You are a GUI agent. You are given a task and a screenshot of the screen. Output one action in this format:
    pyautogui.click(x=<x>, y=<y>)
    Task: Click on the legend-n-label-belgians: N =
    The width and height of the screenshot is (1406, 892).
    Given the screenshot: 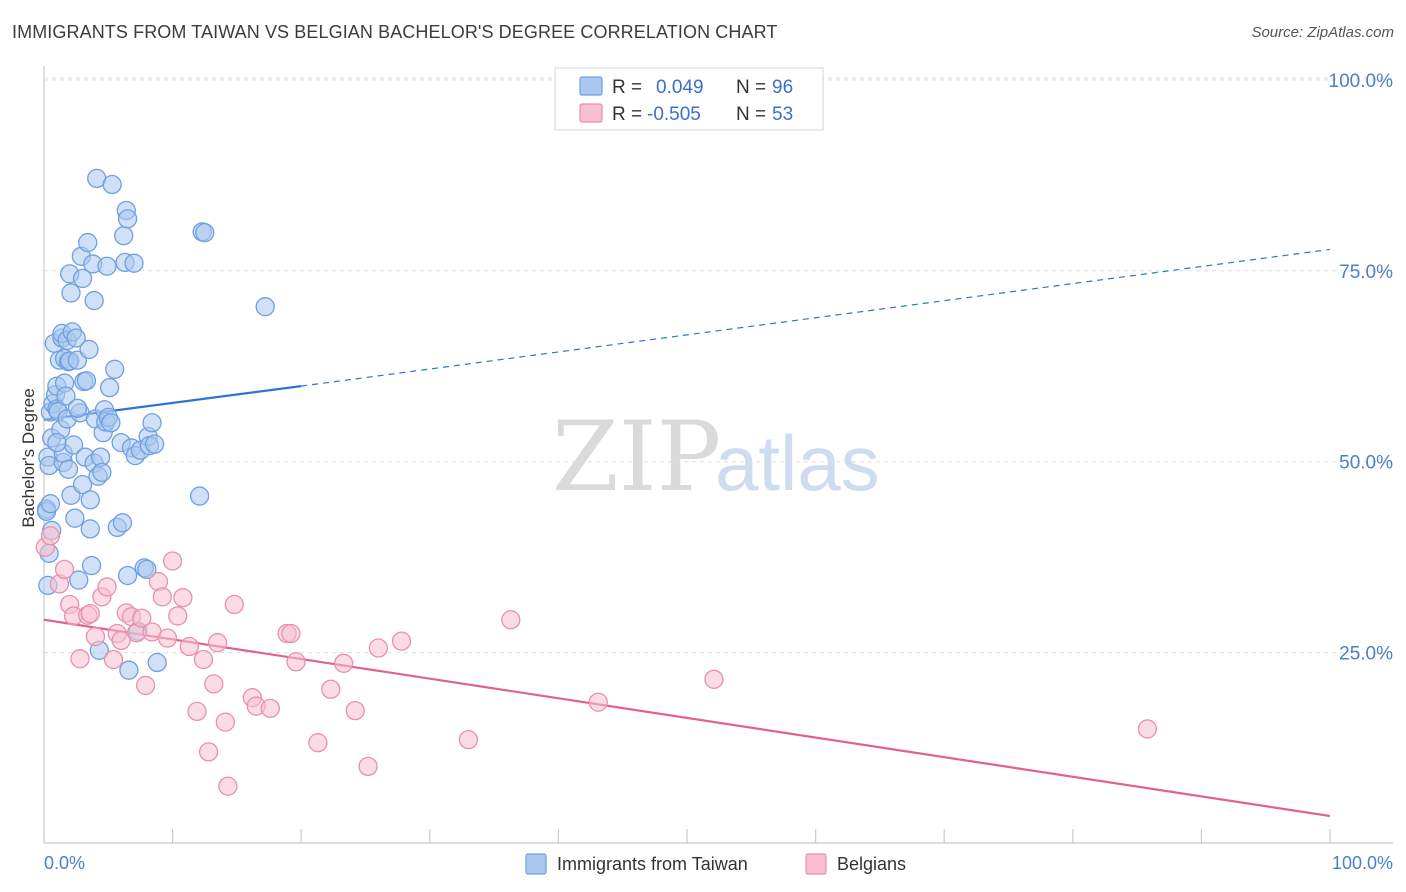 What is the action you would take?
    pyautogui.click(x=751, y=114)
    